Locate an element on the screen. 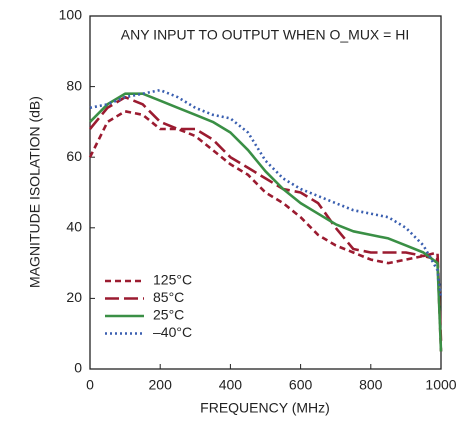  x-tick-label: 200 is located at coordinates (161, 385).